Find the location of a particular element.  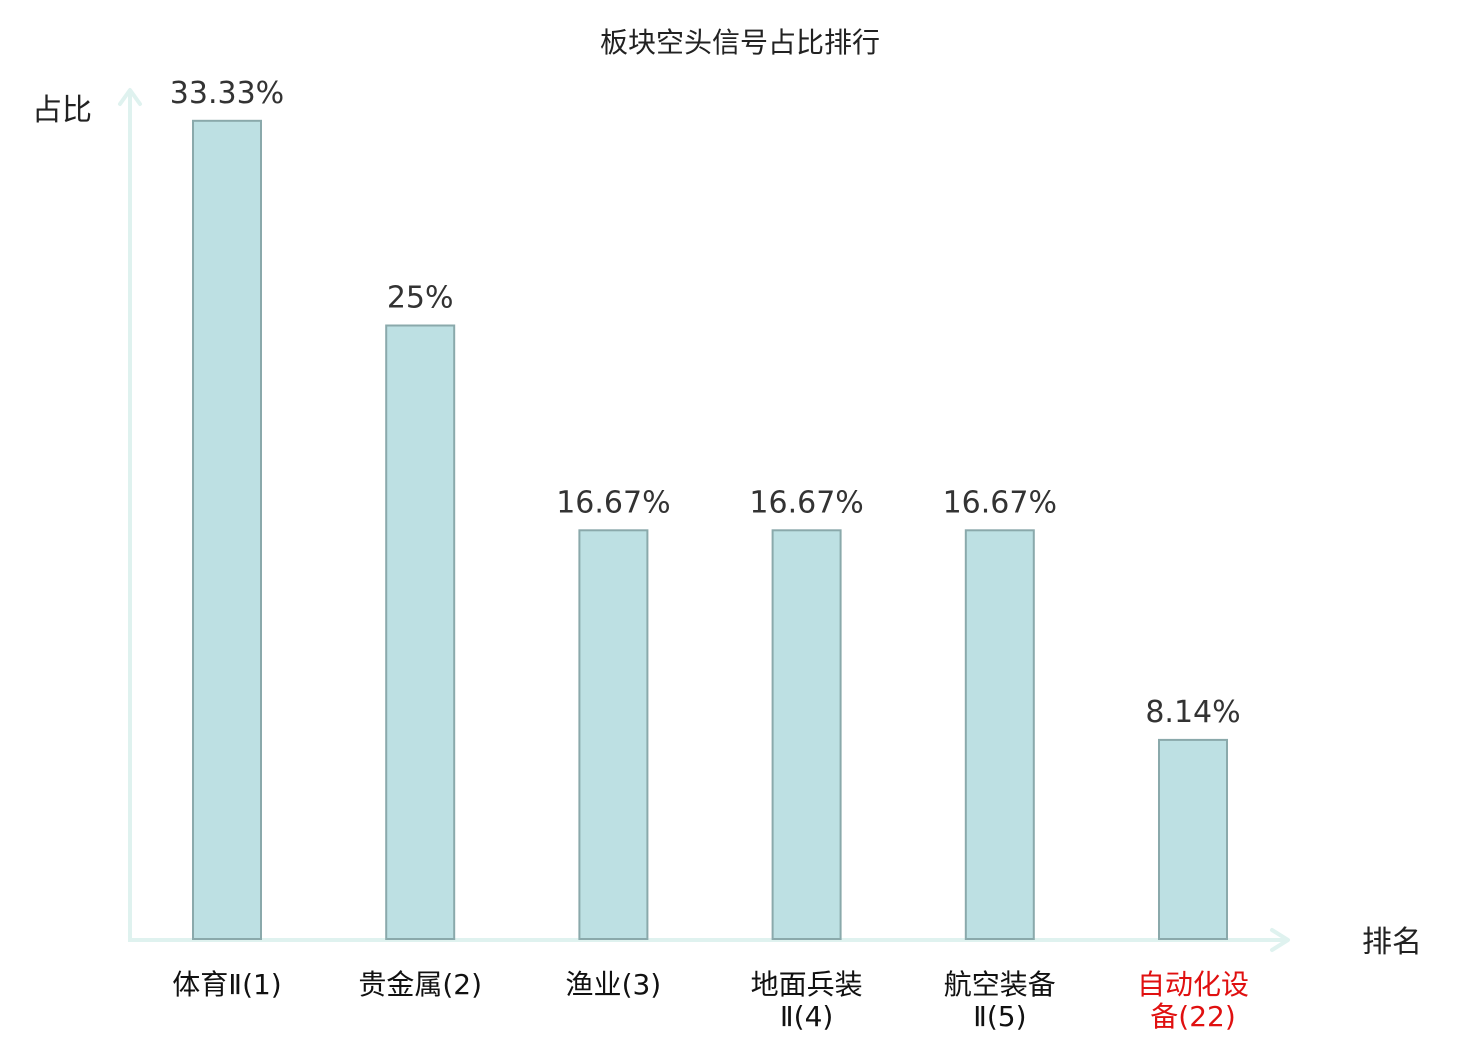

category-rank: (1) is located at coordinates (262, 984).